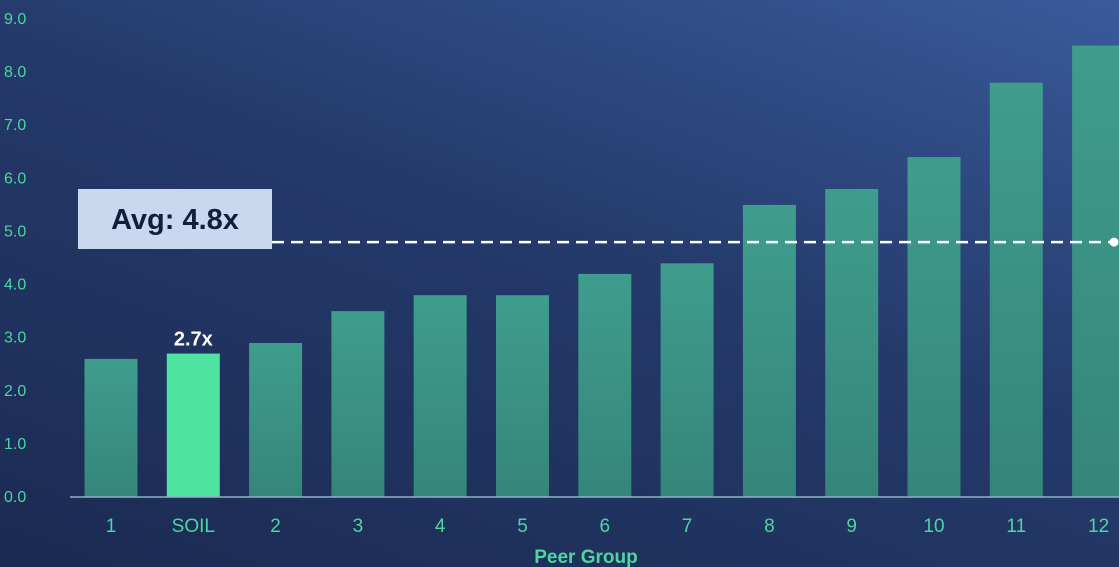 The height and width of the screenshot is (567, 1119). I want to click on y-tick-label: 9.0, so click(15, 19).